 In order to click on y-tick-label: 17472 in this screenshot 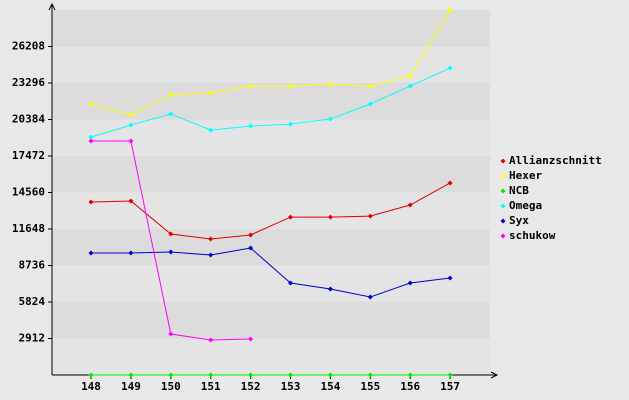, I will do `click(28, 155)`.